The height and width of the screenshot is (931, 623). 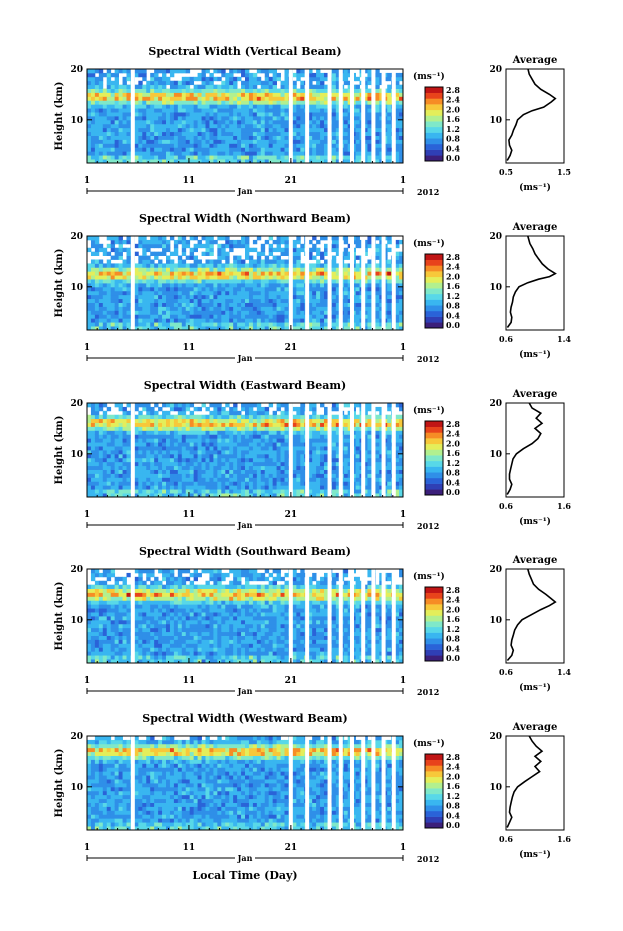 I want to click on heatmap-field, so click(x=245, y=116).